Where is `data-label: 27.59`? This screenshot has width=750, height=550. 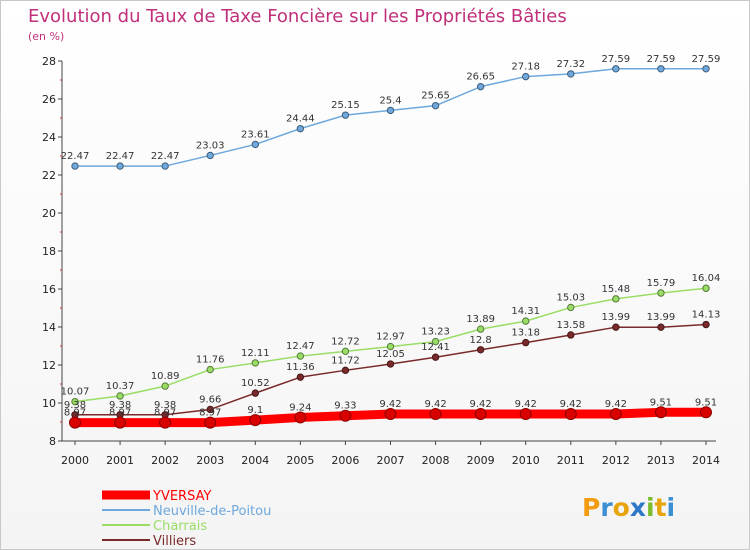 data-label: 27.59 is located at coordinates (706, 59).